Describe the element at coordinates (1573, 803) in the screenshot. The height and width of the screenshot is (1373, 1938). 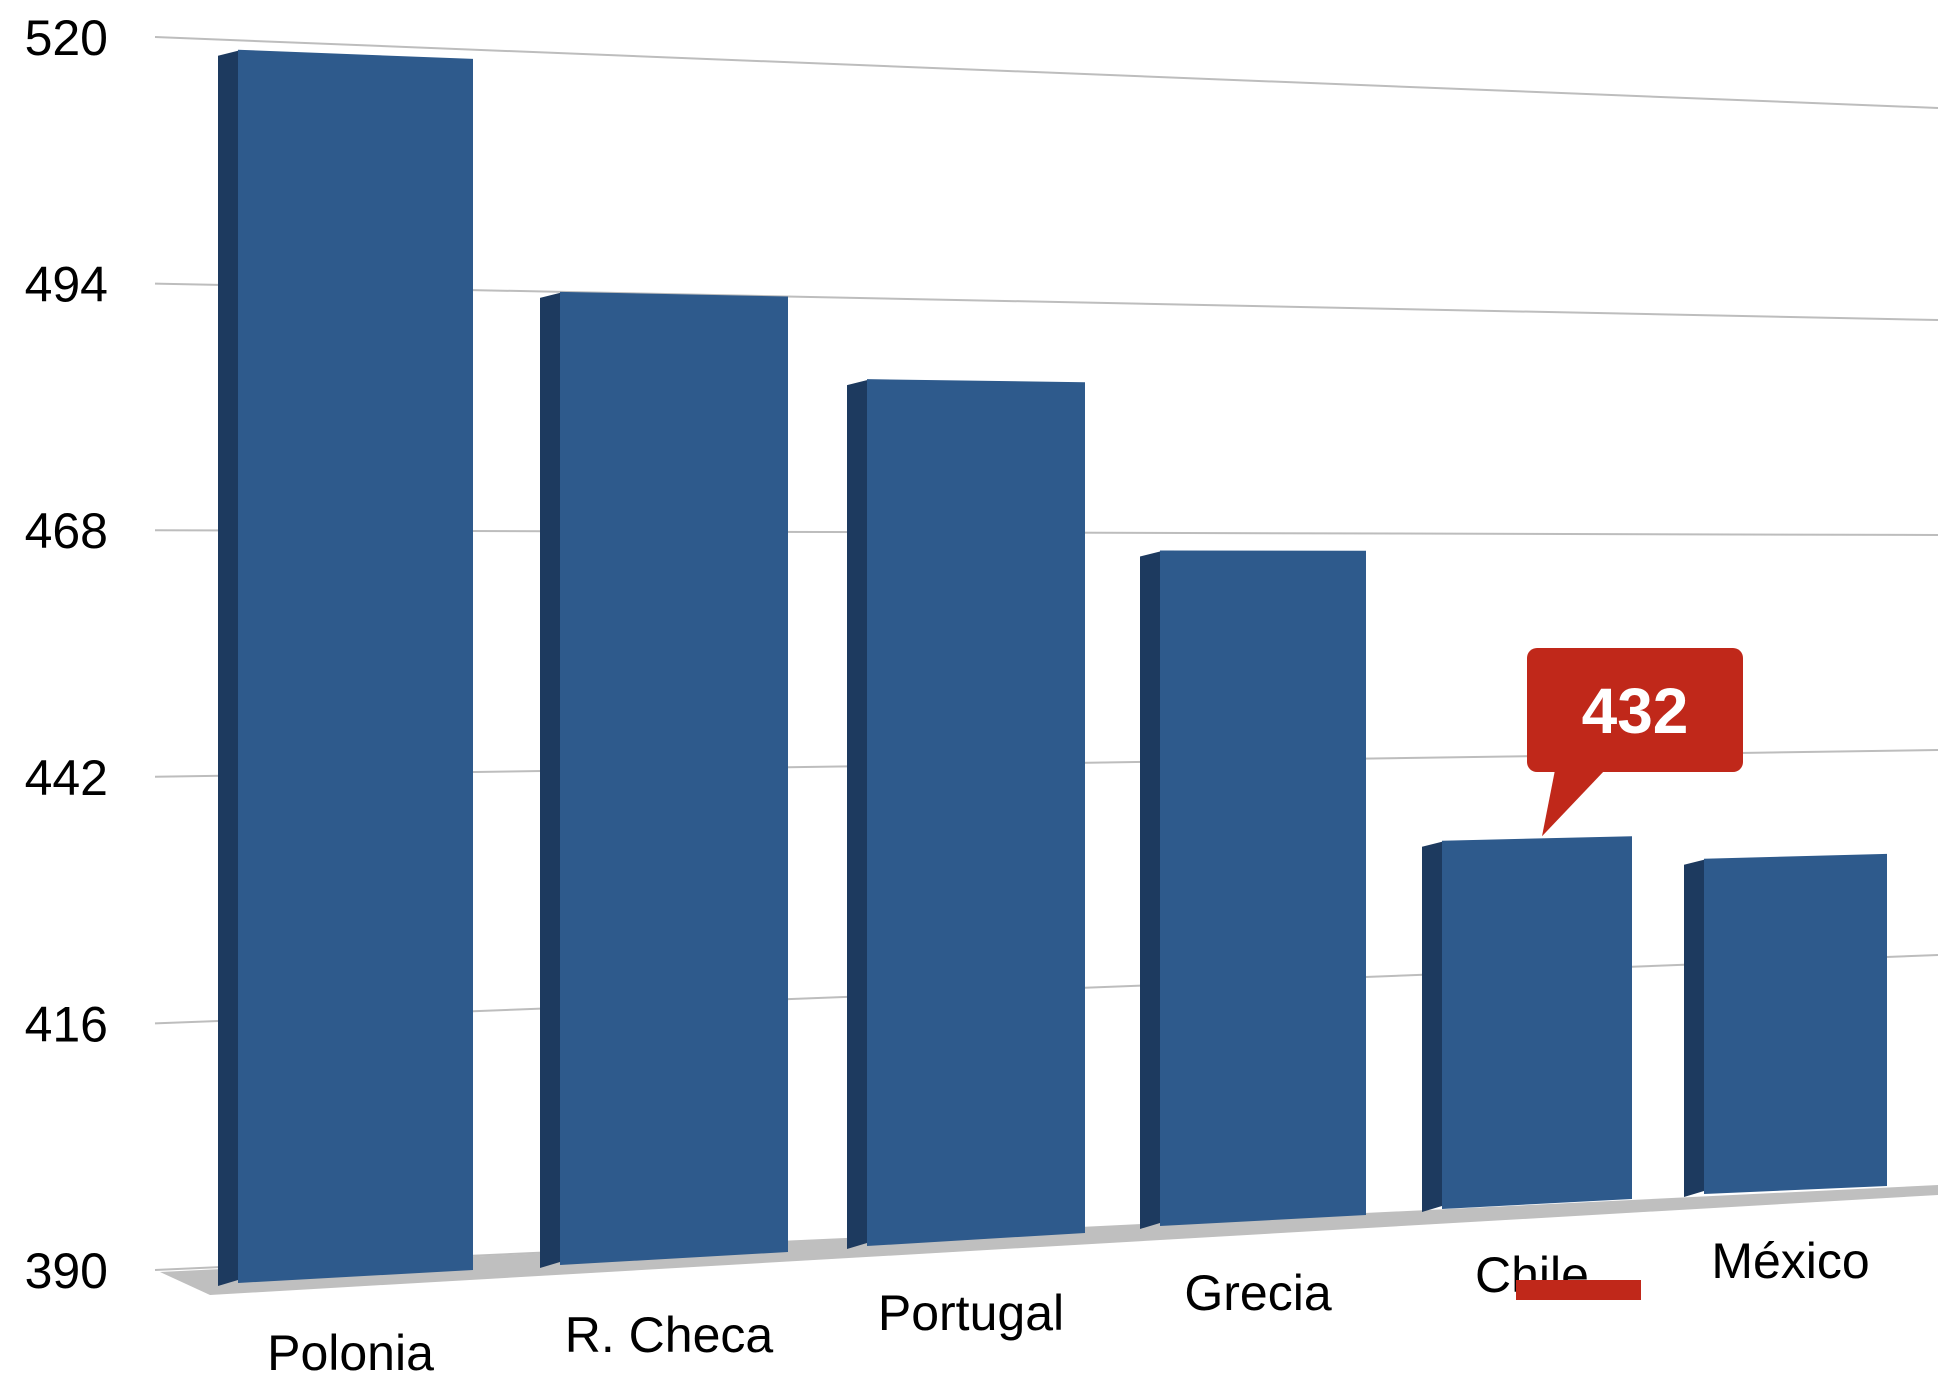
I see `callout-pointer` at that location.